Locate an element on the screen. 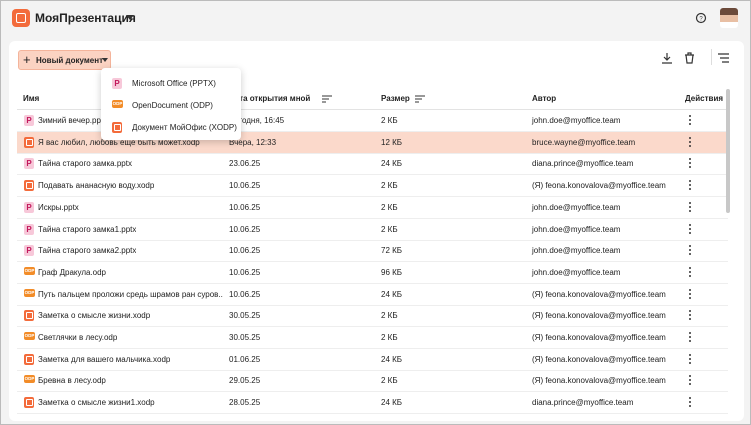  file-name: Тайна старого замка2.pptx is located at coordinates (87, 251).